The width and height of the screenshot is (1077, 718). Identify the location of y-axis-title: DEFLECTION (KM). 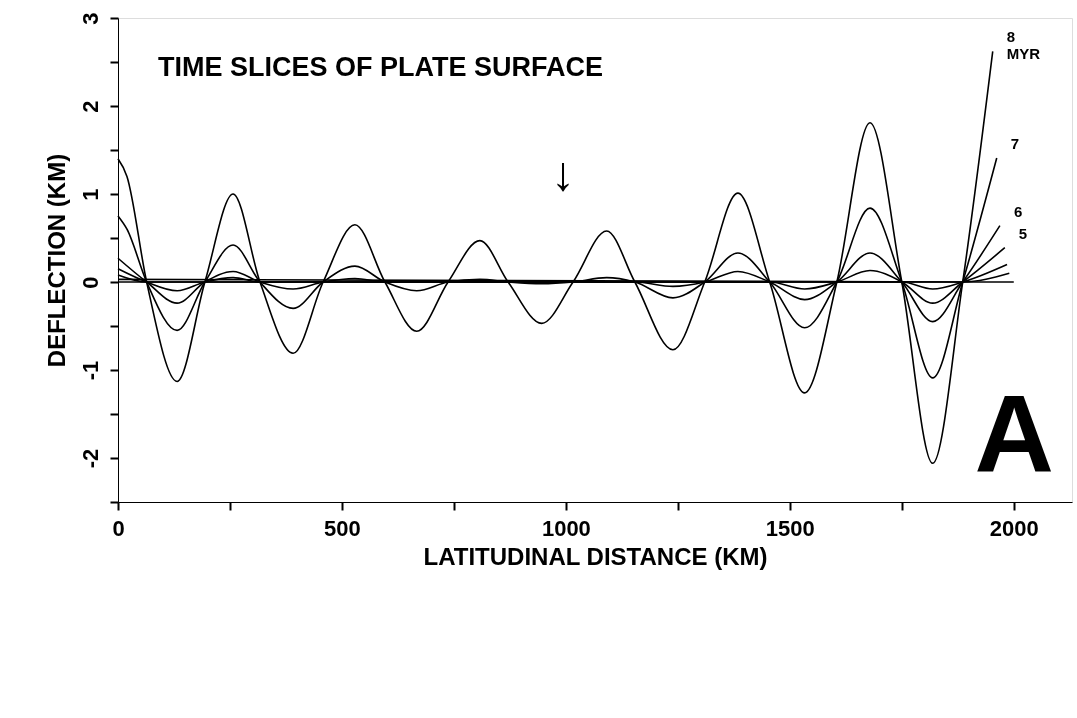
(56, 260).